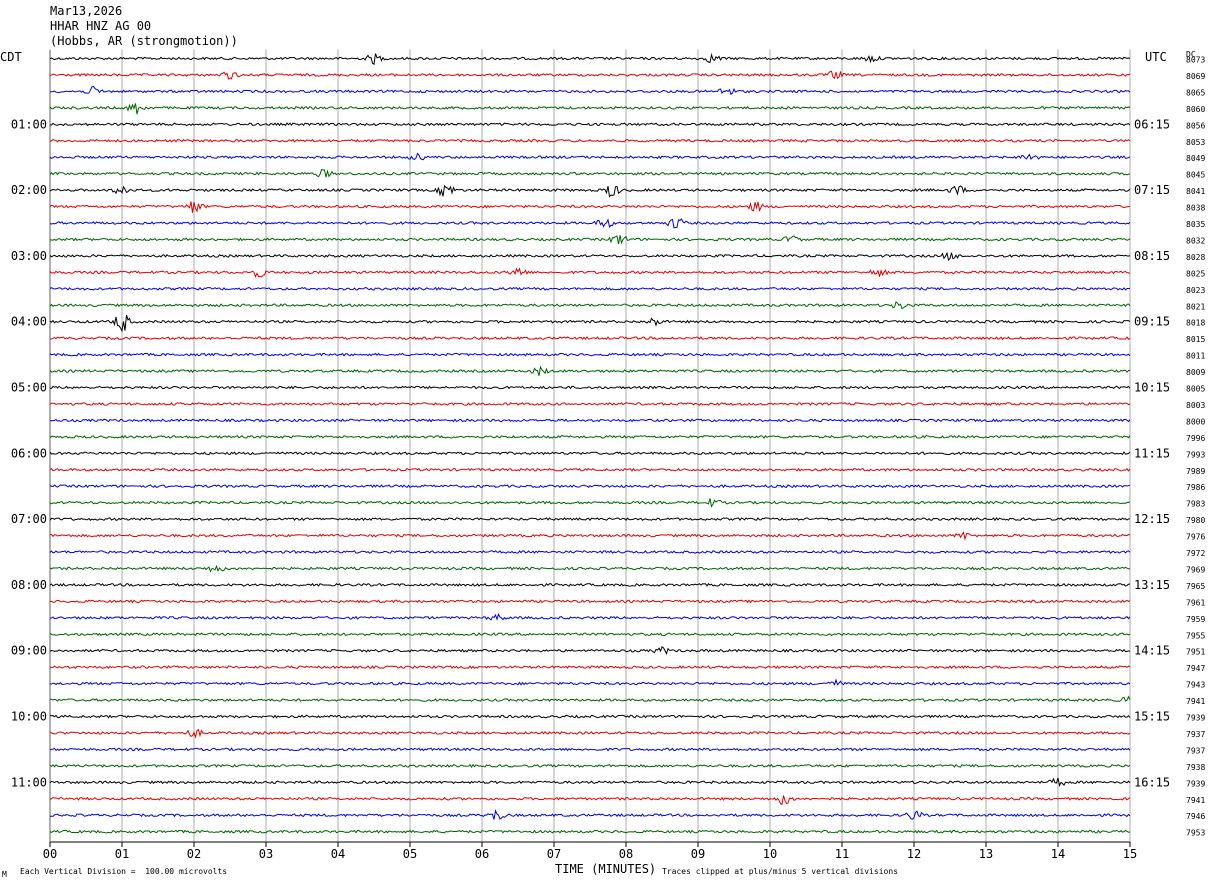 This screenshot has width=1210, height=886. I want to click on dc-offset-label: 8005, so click(1195, 389).